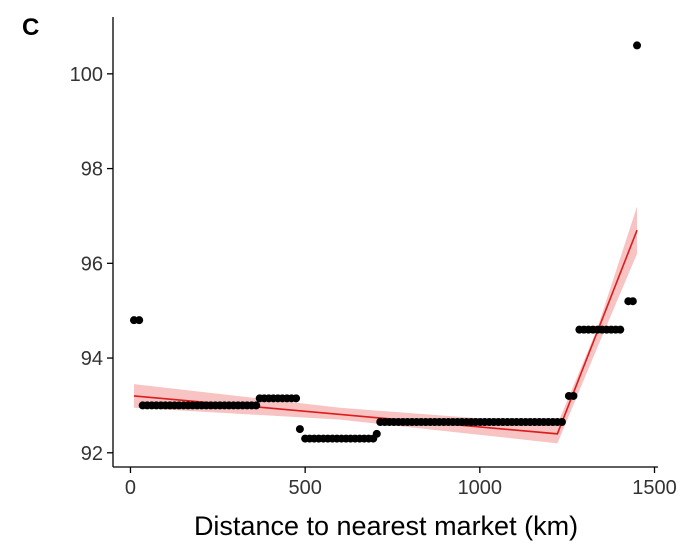 The width and height of the screenshot is (696, 552). I want to click on panel-label: C, so click(30, 27).